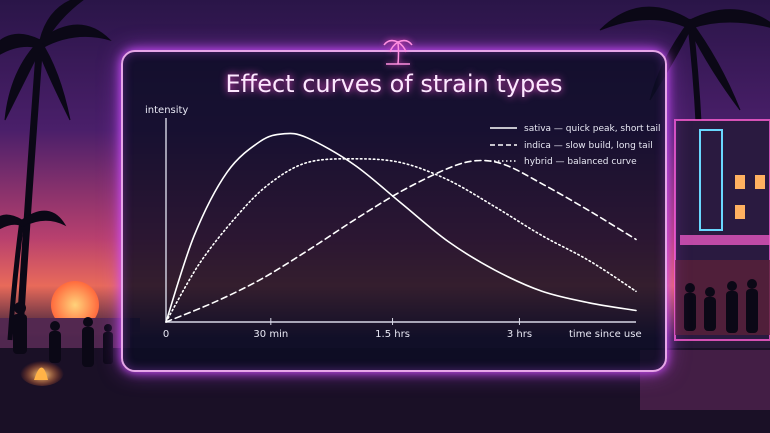  I want to click on x-axis-label: time since use, so click(605, 334).